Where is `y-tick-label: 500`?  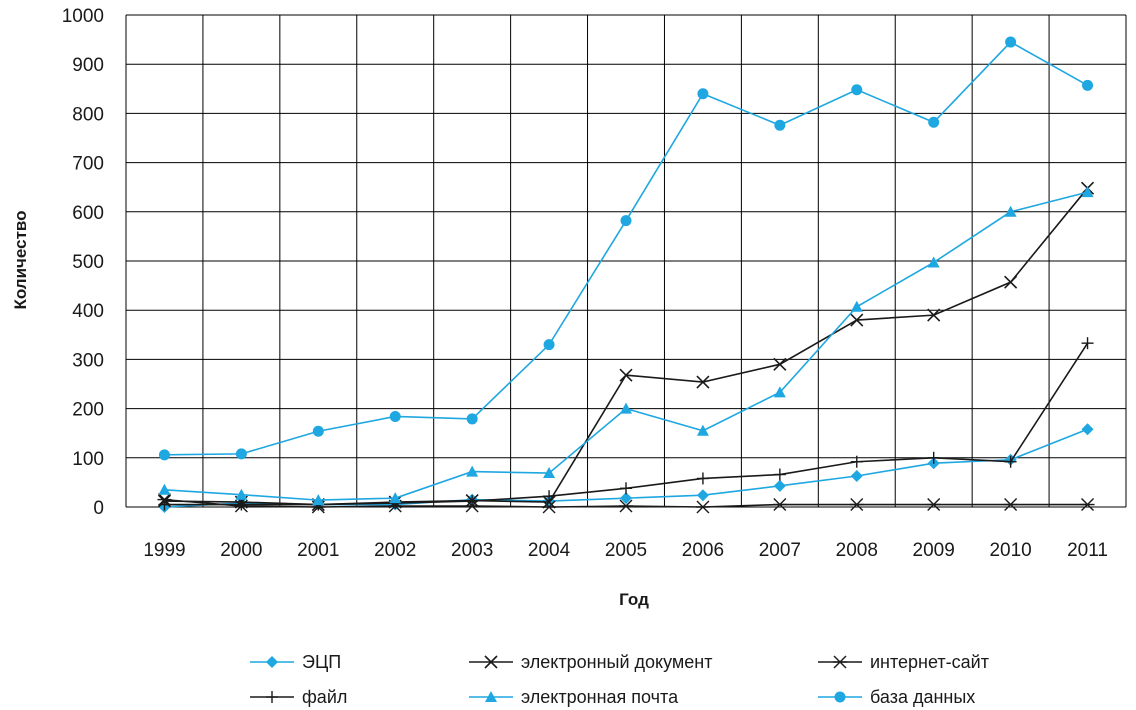 y-tick-label: 500 is located at coordinates (88, 262).